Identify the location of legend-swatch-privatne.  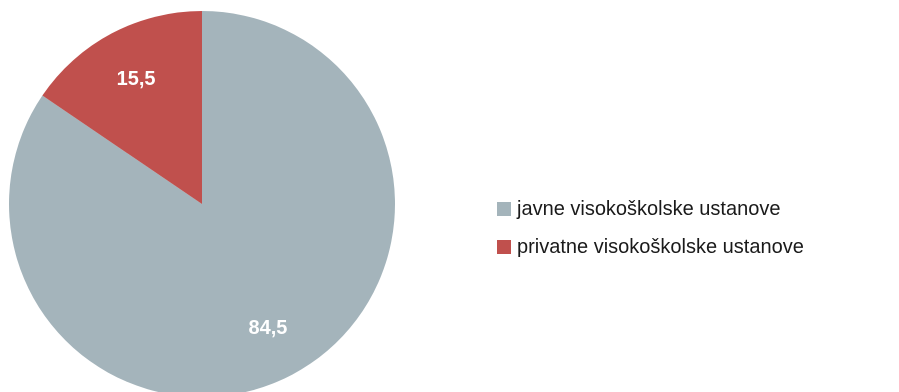
(504, 247).